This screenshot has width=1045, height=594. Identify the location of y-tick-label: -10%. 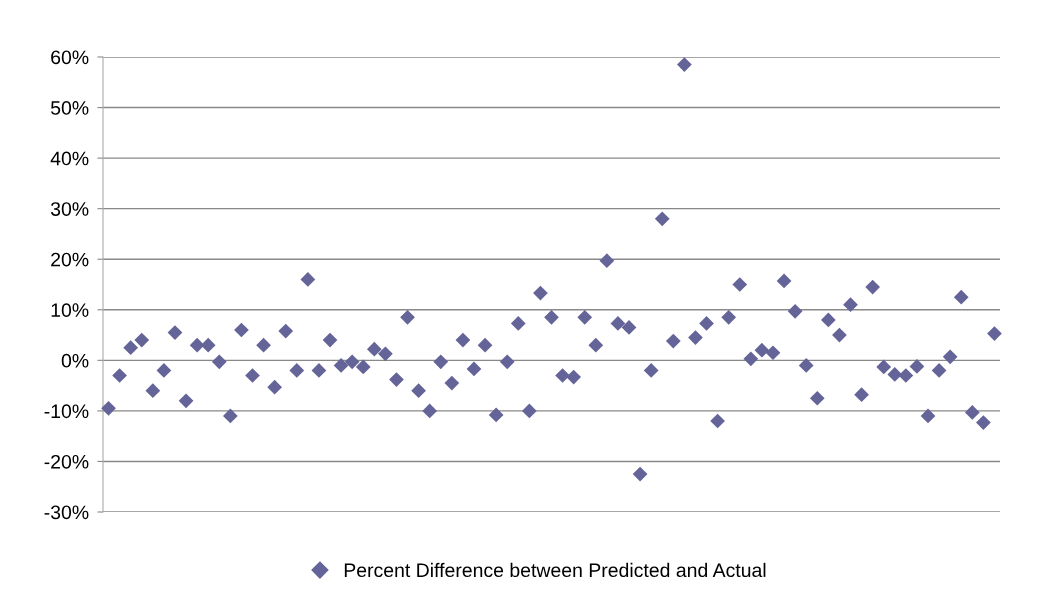
(66, 411).